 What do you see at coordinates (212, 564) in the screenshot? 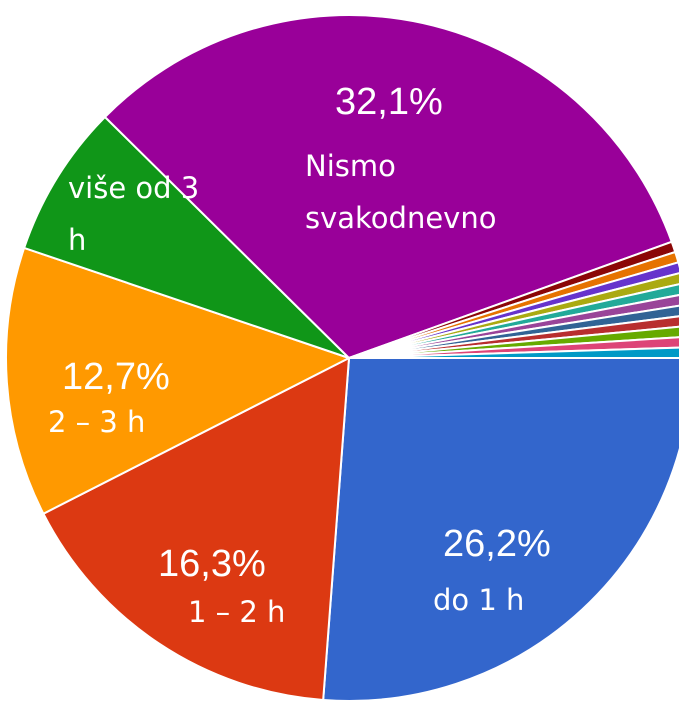
I see `data-label: 16,3%` at bounding box center [212, 564].